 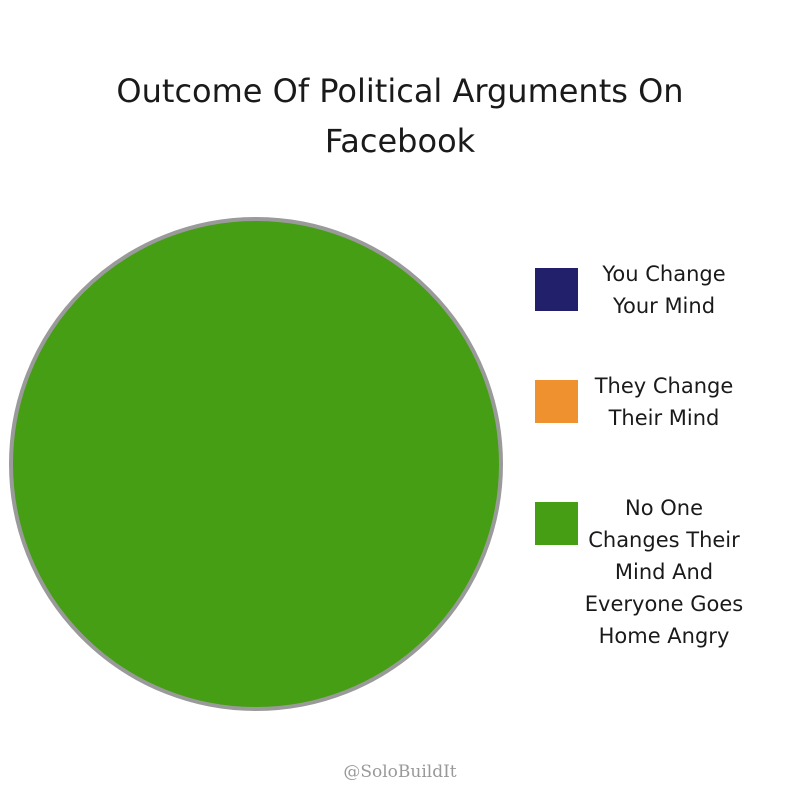 I want to click on legend-label: They Change Their Mind, so click(x=664, y=402).